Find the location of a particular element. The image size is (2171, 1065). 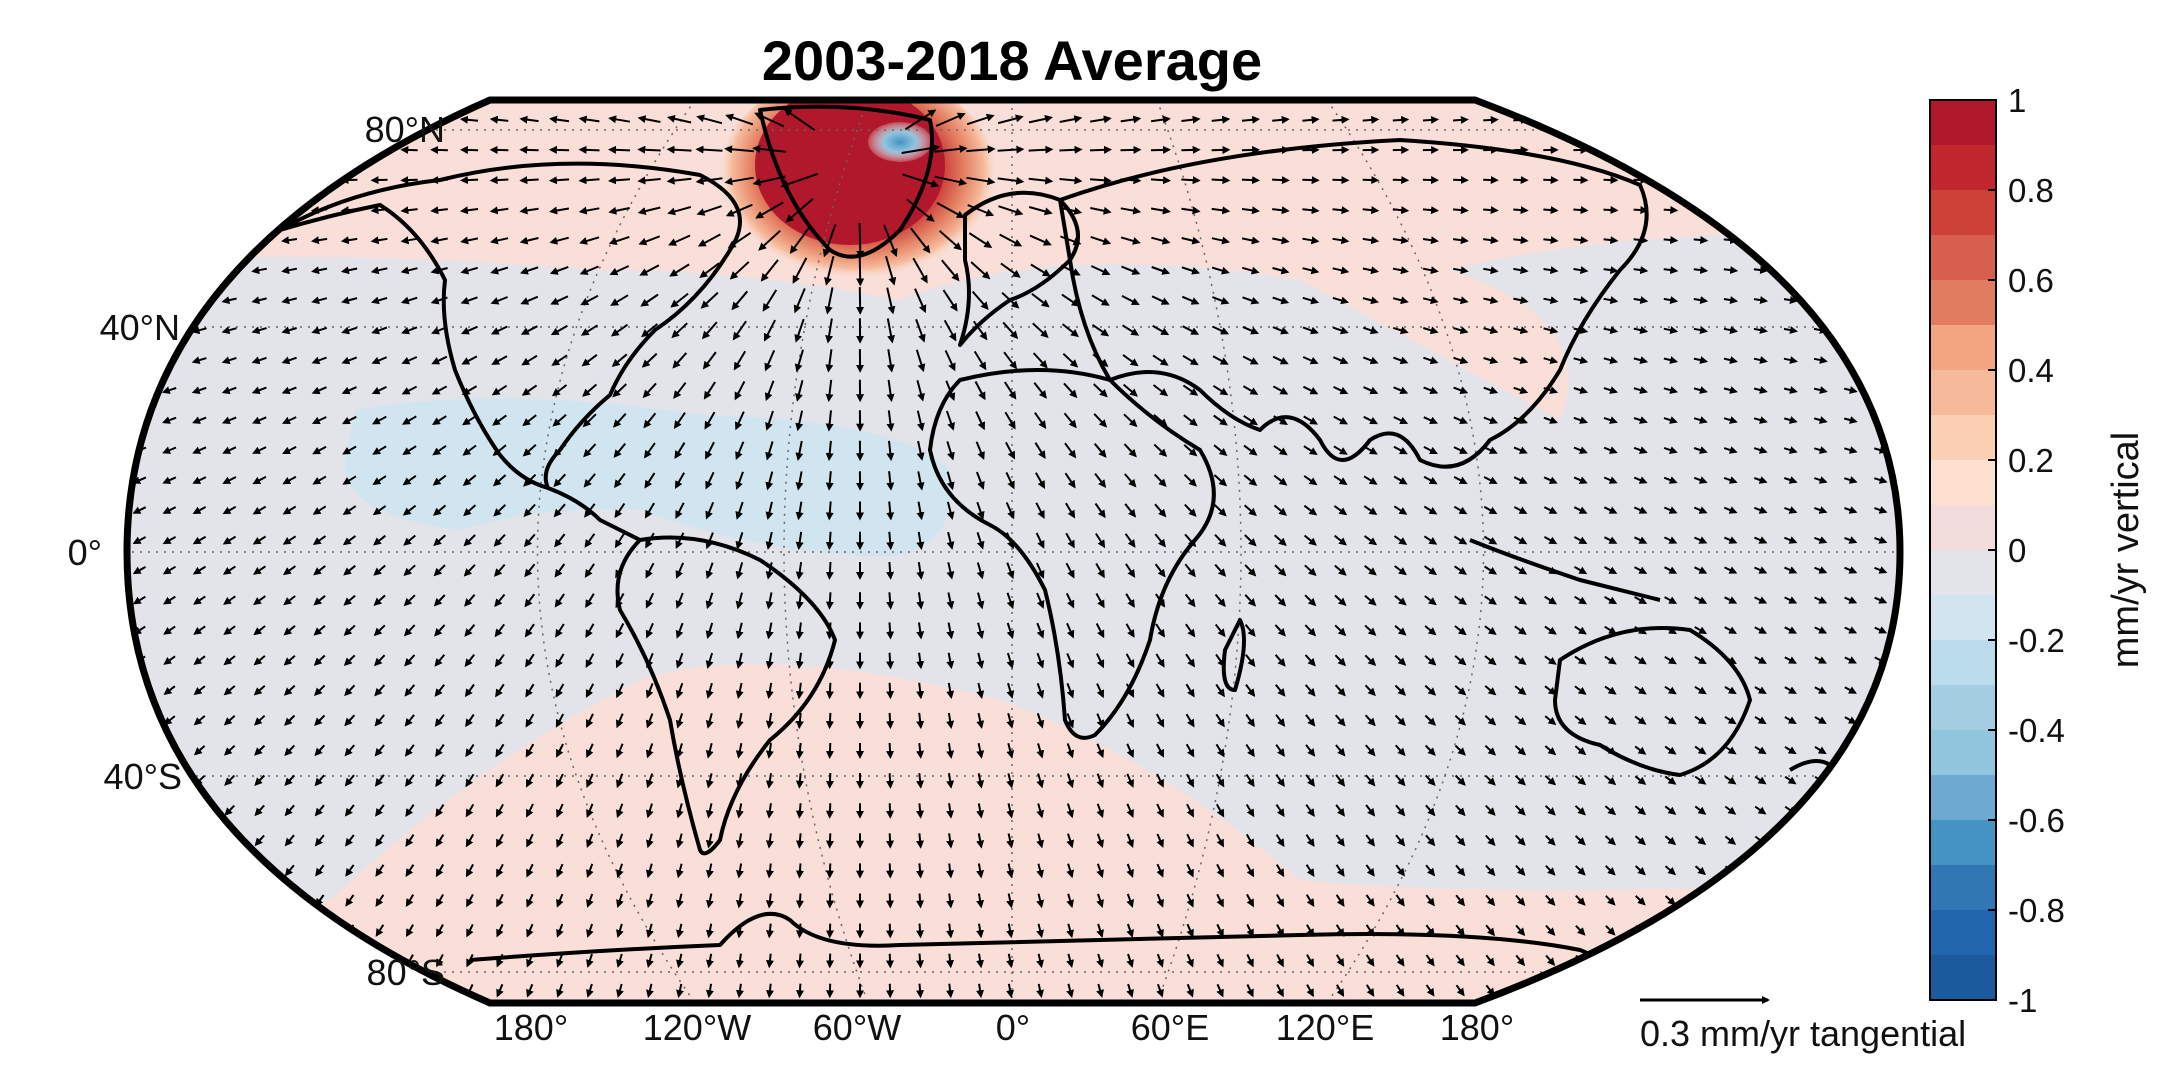

colorbar-segment is located at coordinates (1963, 393).